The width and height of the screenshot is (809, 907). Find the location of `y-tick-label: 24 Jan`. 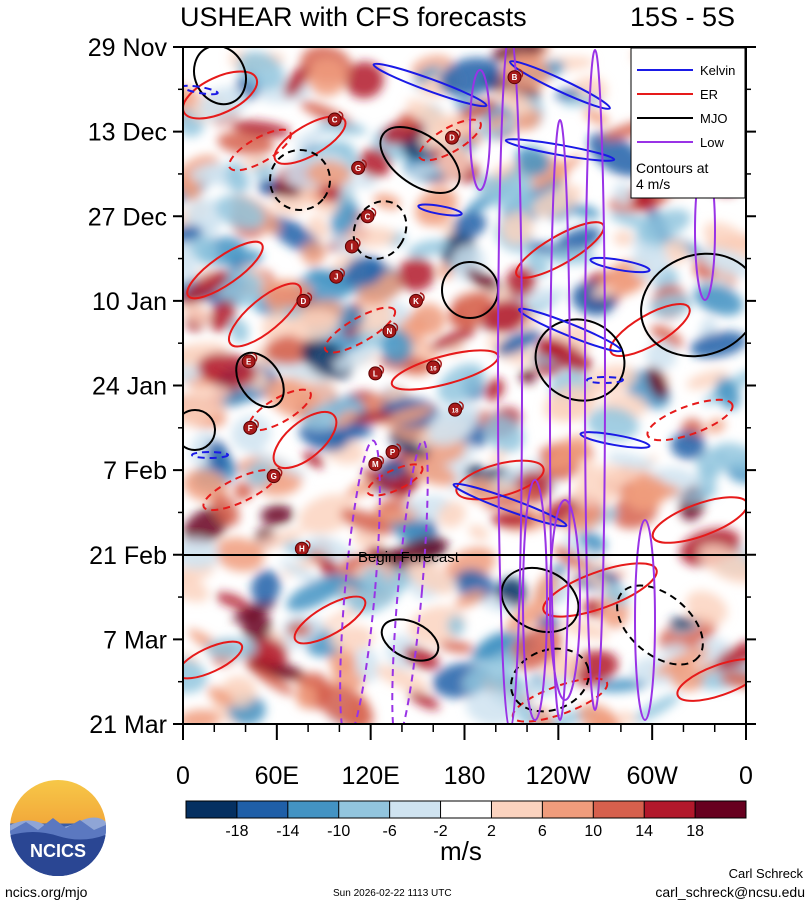

y-tick-label: 24 Jan is located at coordinates (129, 387).